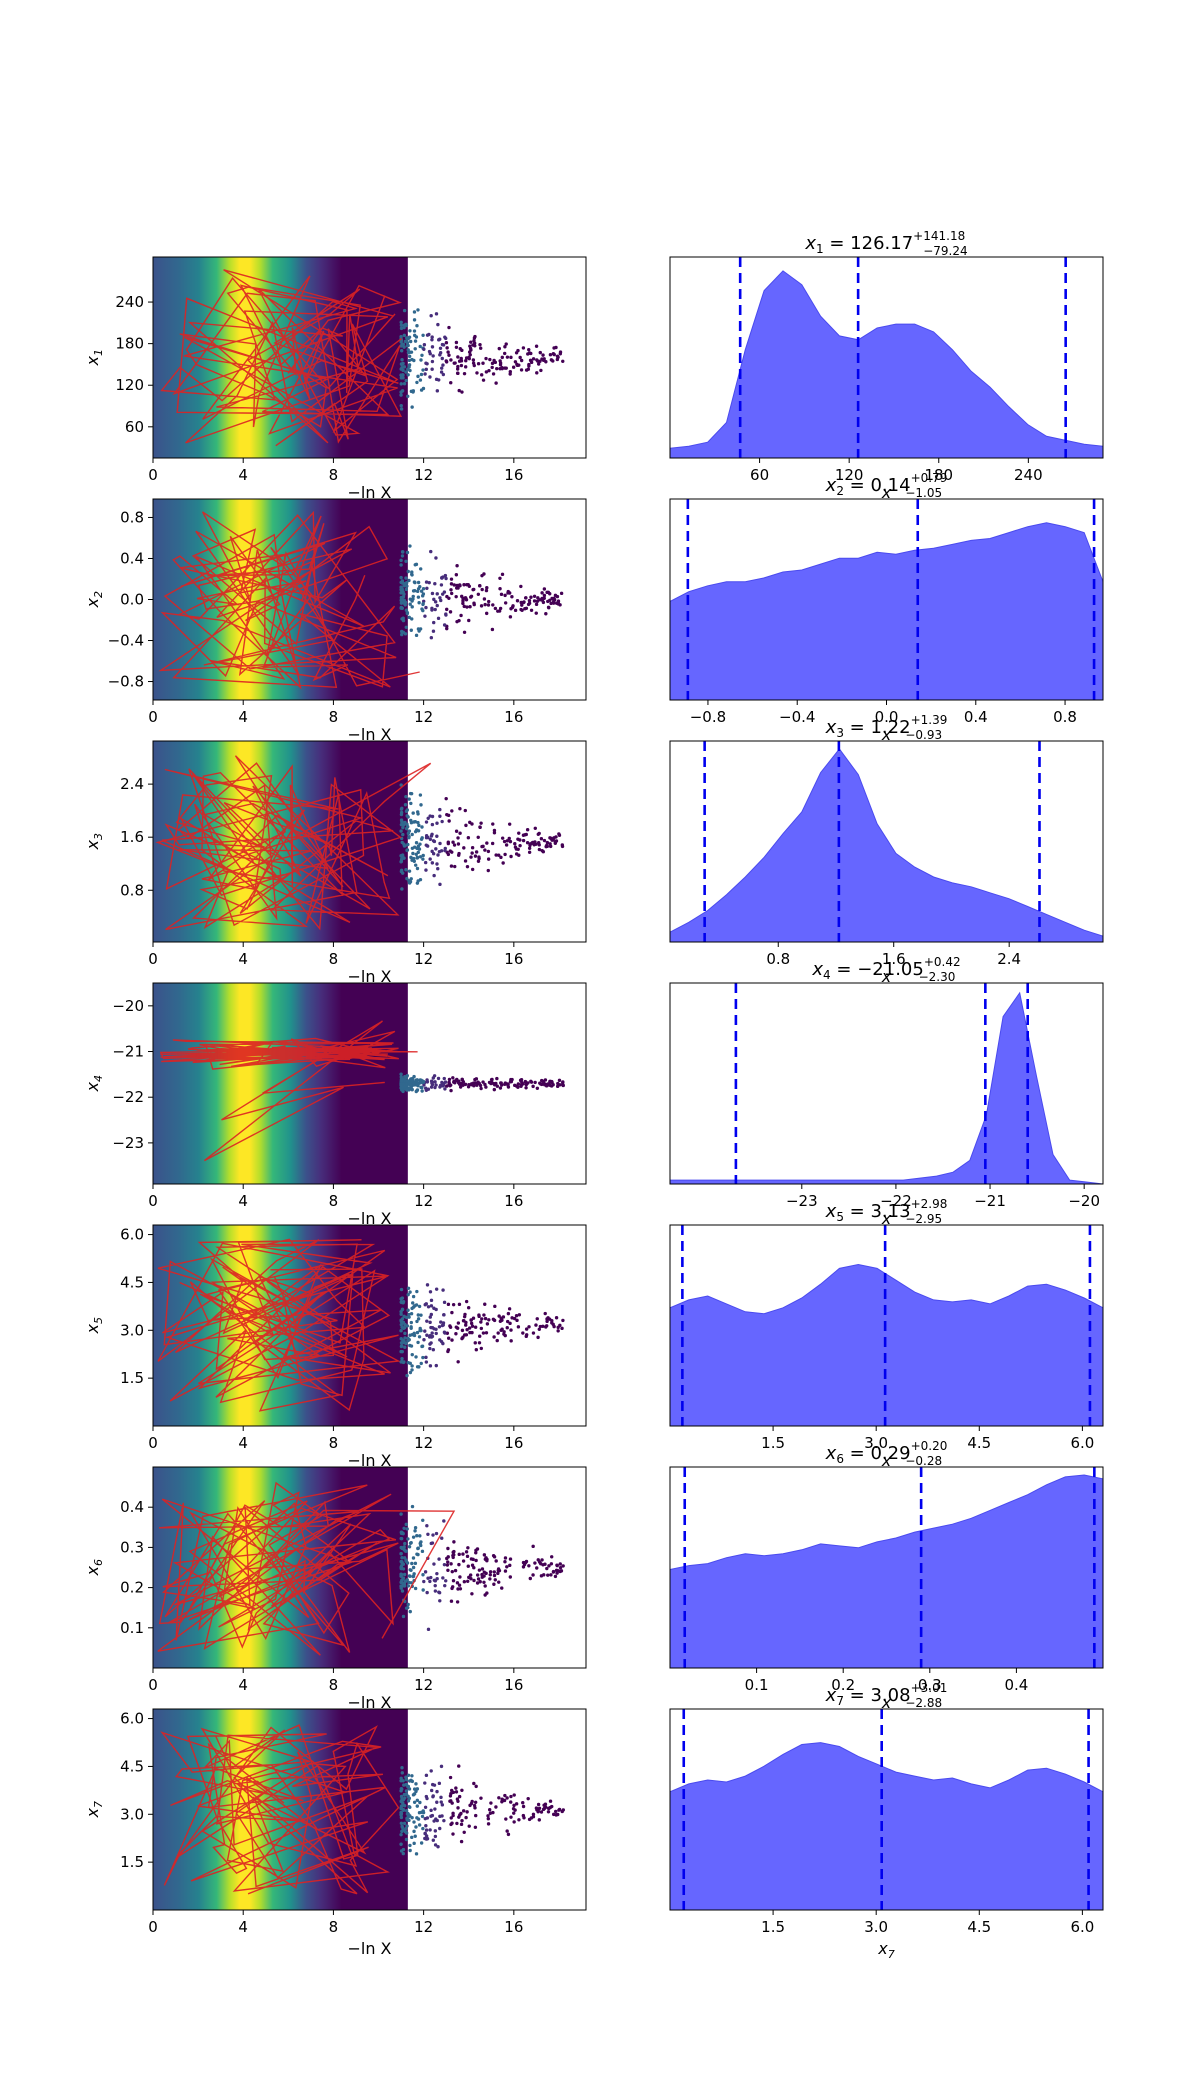  I want to click on y-tick-label: 0.1, so click(132, 1628).